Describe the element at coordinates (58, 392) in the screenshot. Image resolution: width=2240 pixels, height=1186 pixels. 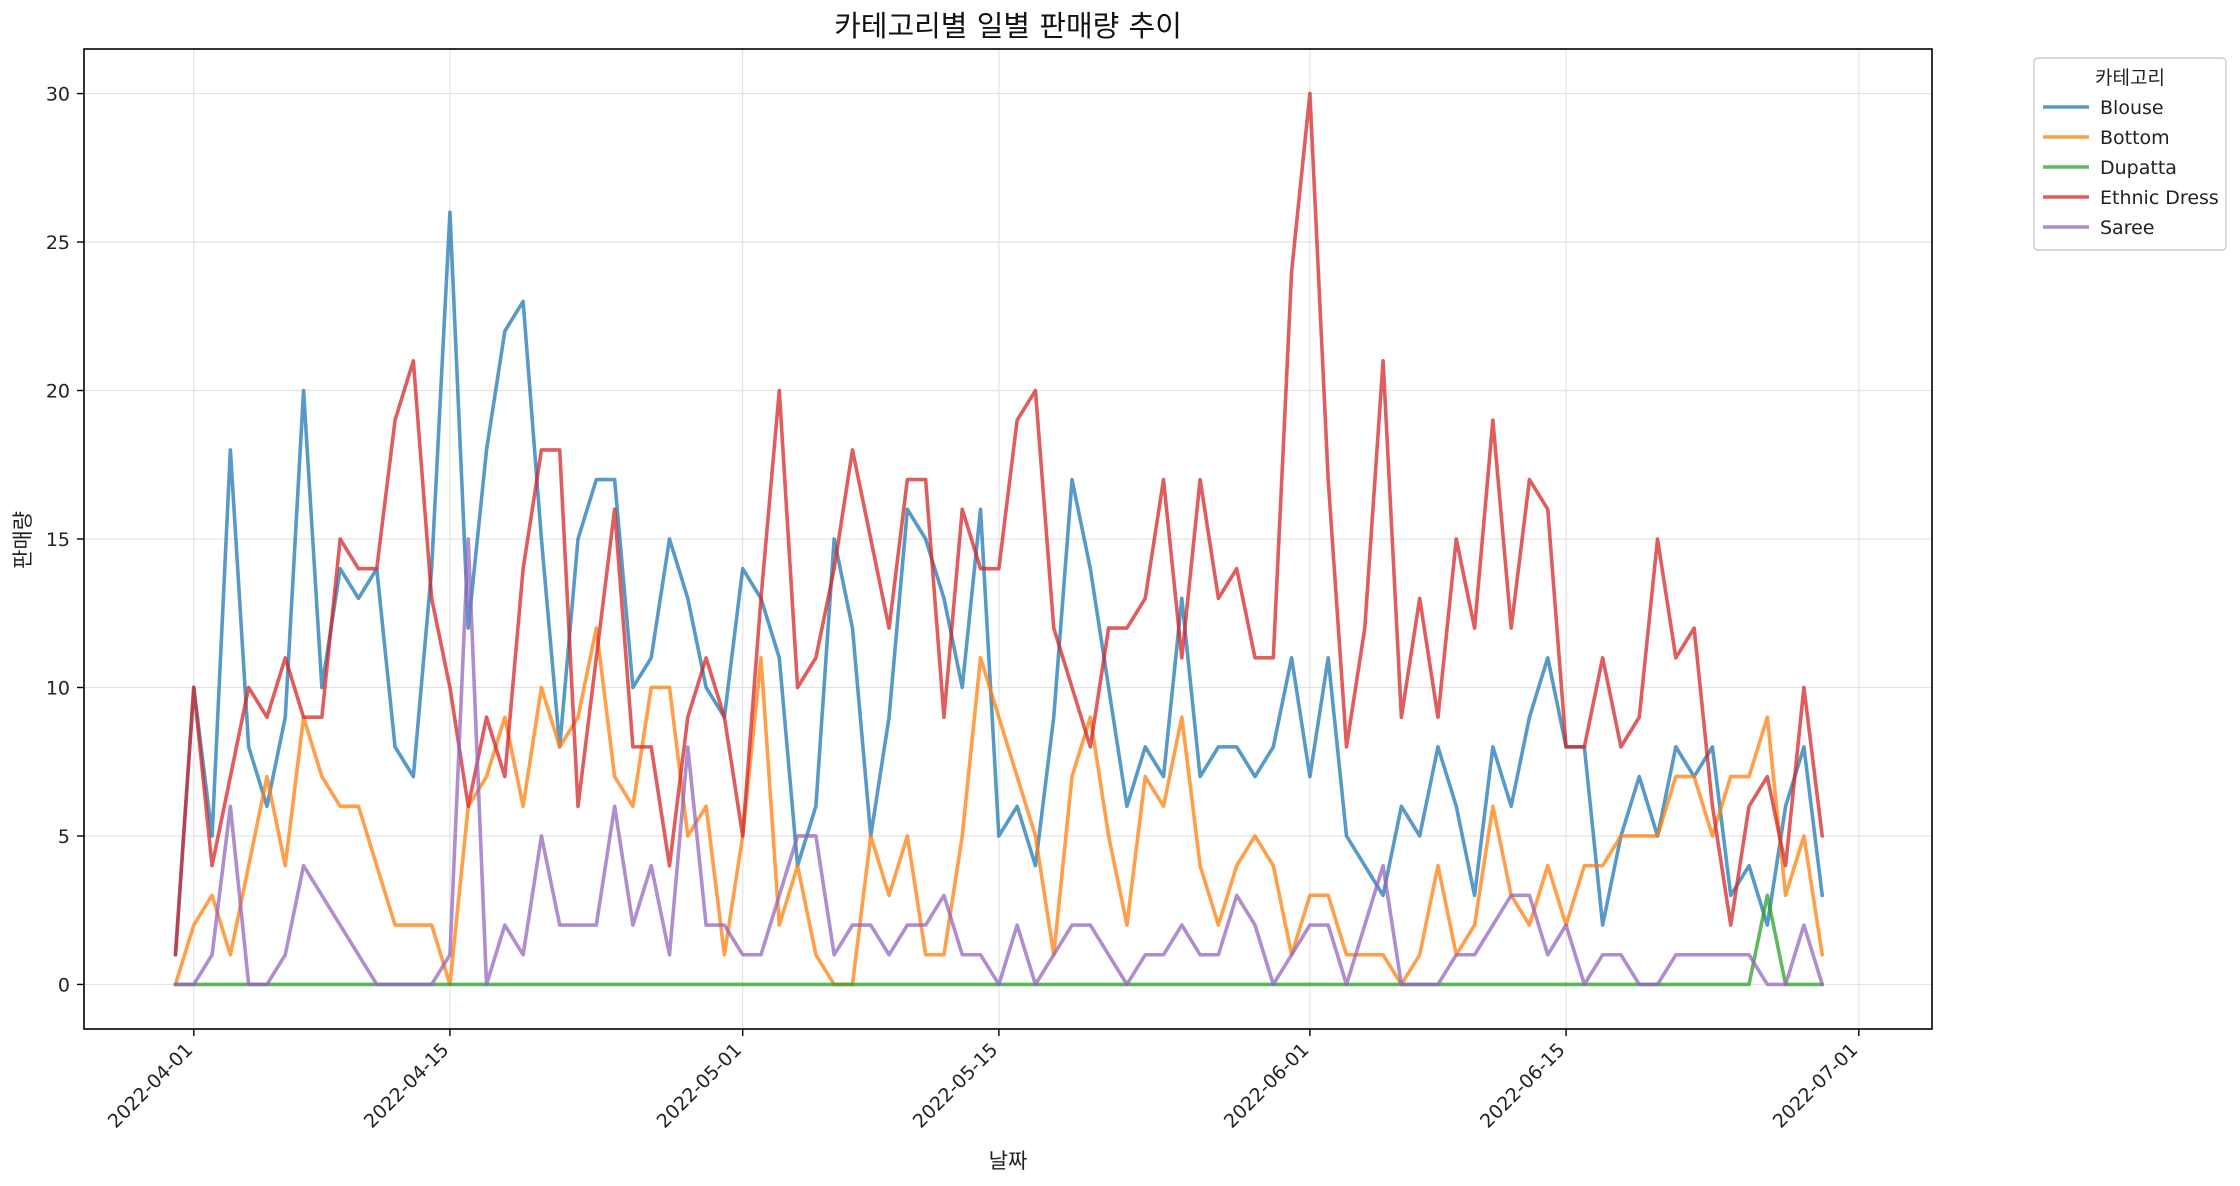
I see `y-tick-label: 20` at that location.